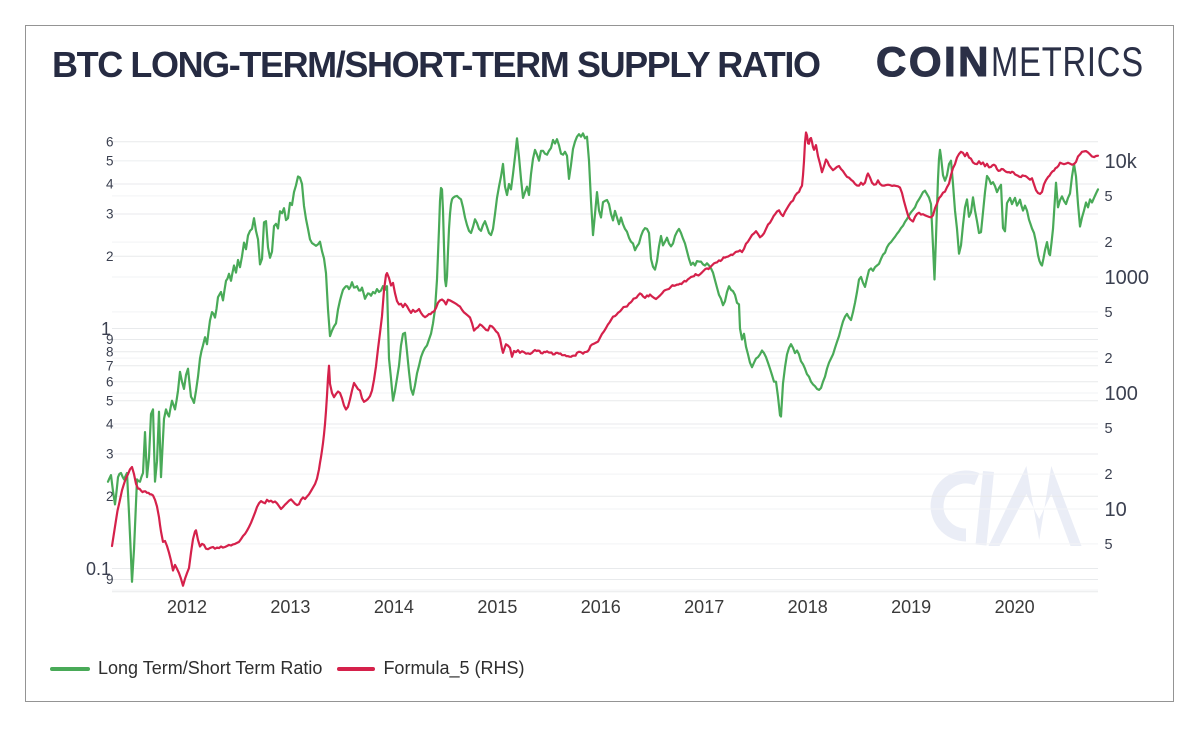 Image resolution: width=1200 pixels, height=733 pixels. What do you see at coordinates (394, 607) in the screenshot?
I see `svg-text: 2014` at bounding box center [394, 607].